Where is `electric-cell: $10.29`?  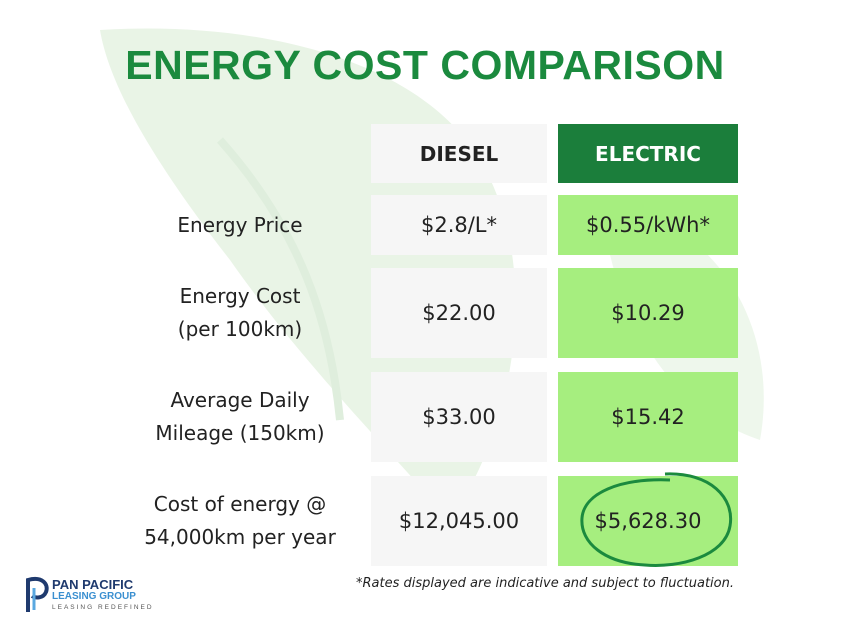
electric-cell: $10.29 is located at coordinates (648, 313).